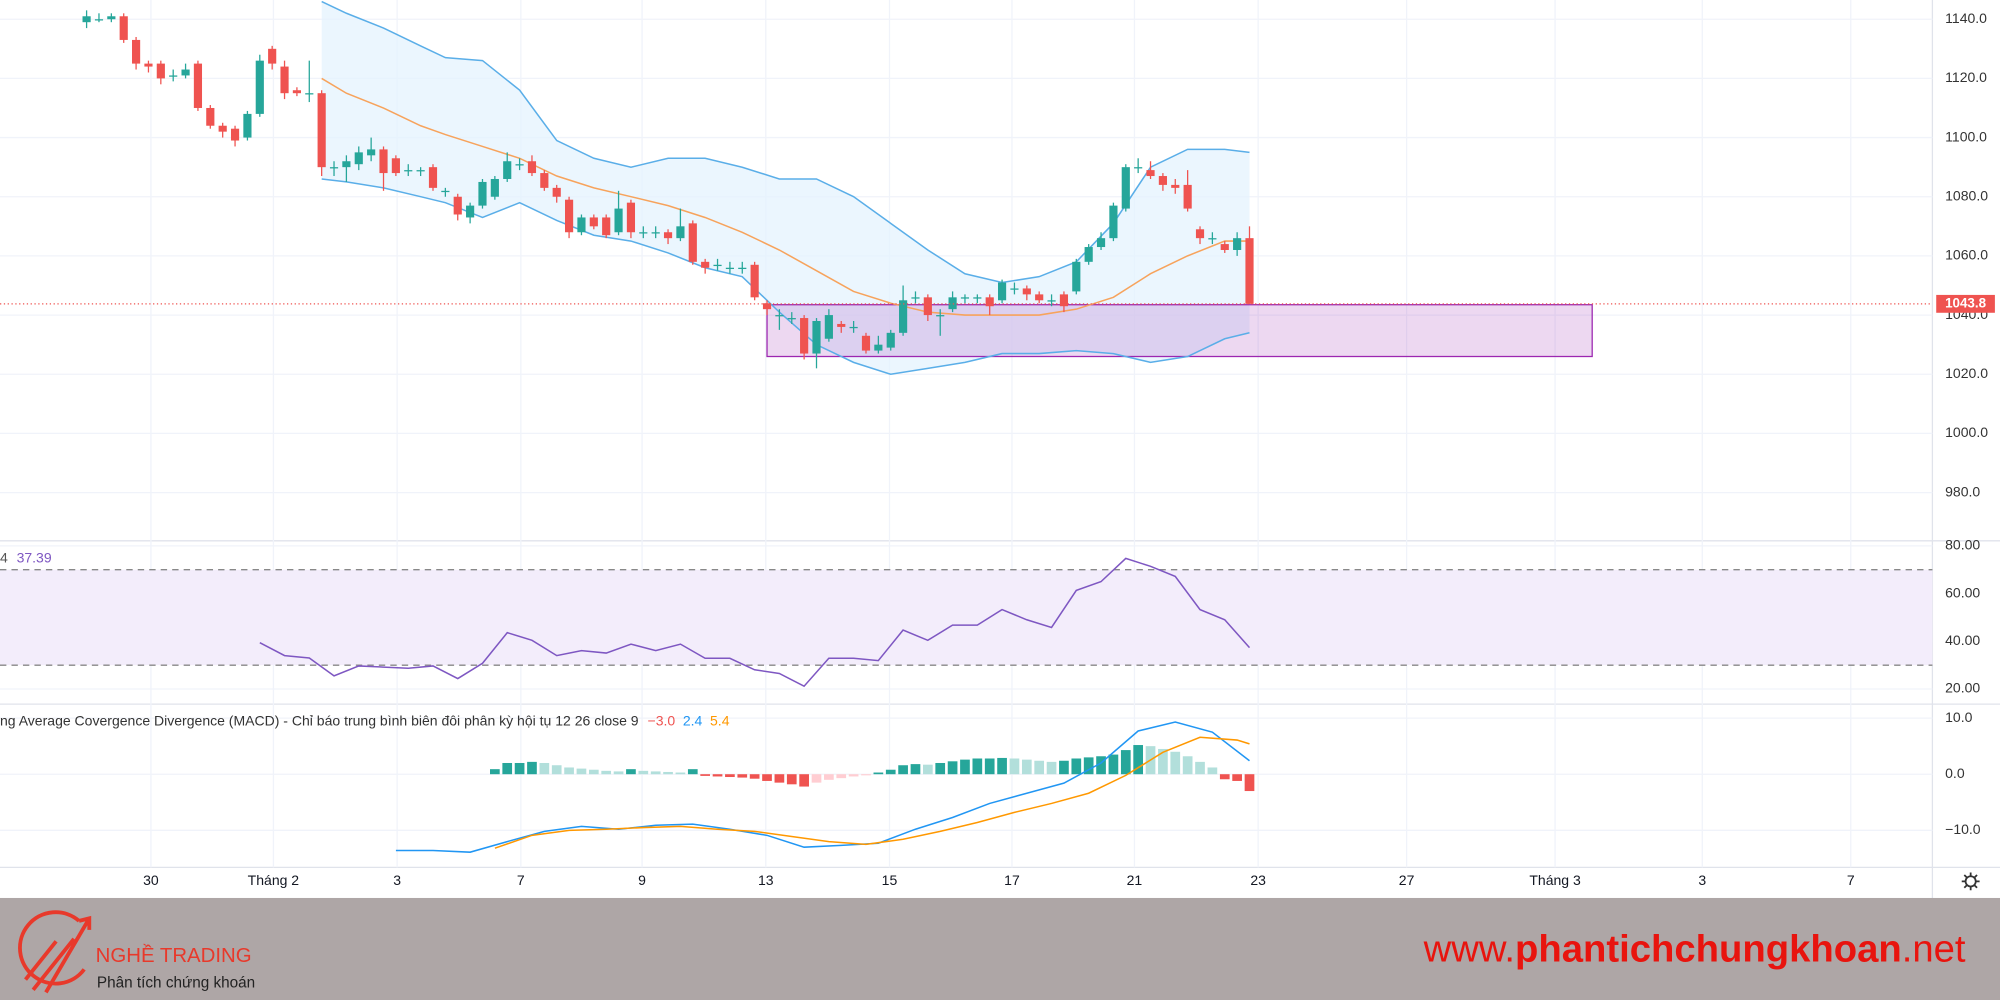 This screenshot has width=2000, height=1000. What do you see at coordinates (1962, 545) in the screenshot?
I see `y-tick-label: 80.00` at bounding box center [1962, 545].